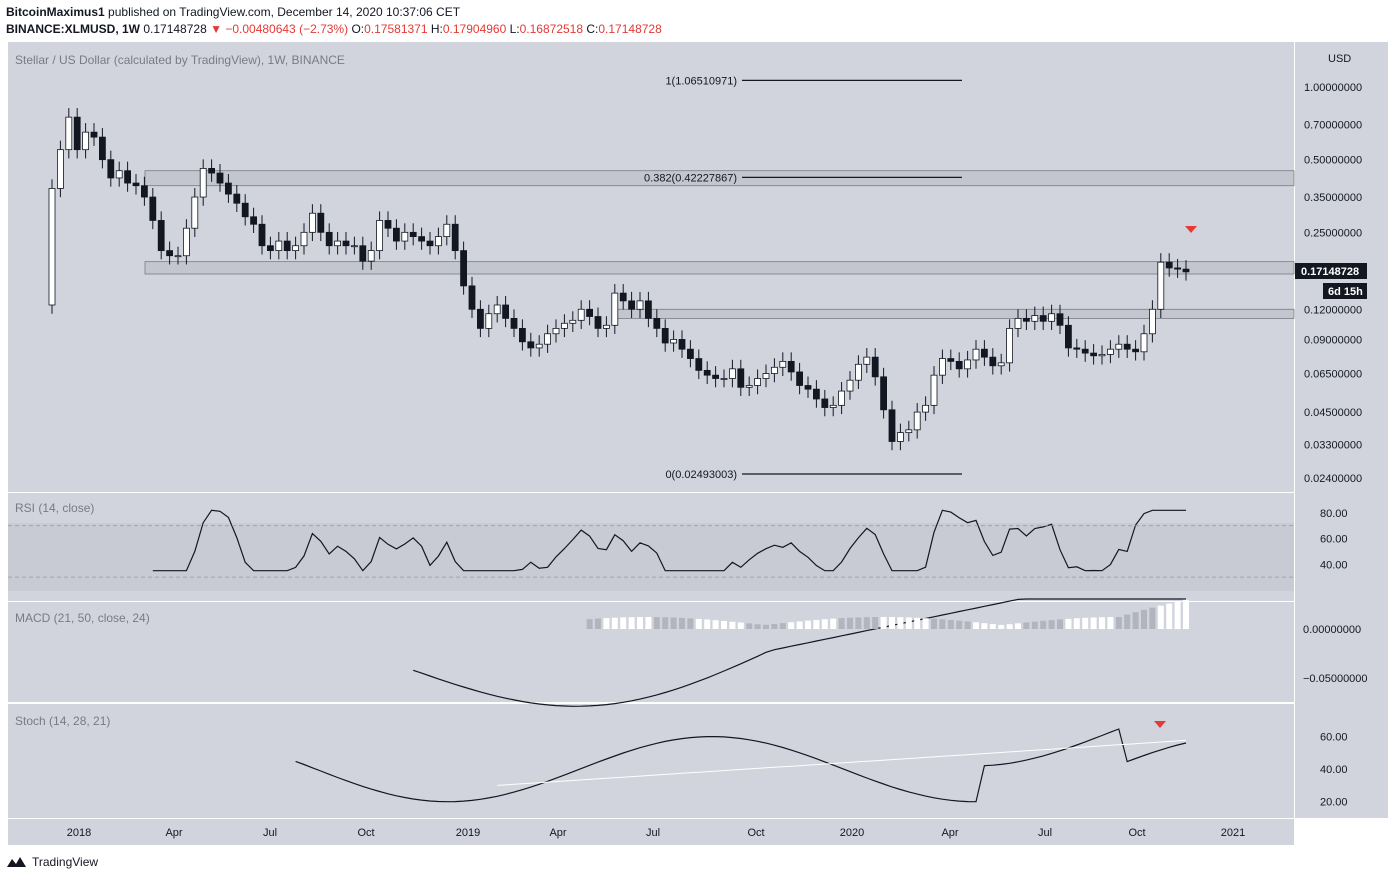 This screenshot has width=1388, height=882. I want to click on author-name: BitcoinMaximus1, so click(55, 12).